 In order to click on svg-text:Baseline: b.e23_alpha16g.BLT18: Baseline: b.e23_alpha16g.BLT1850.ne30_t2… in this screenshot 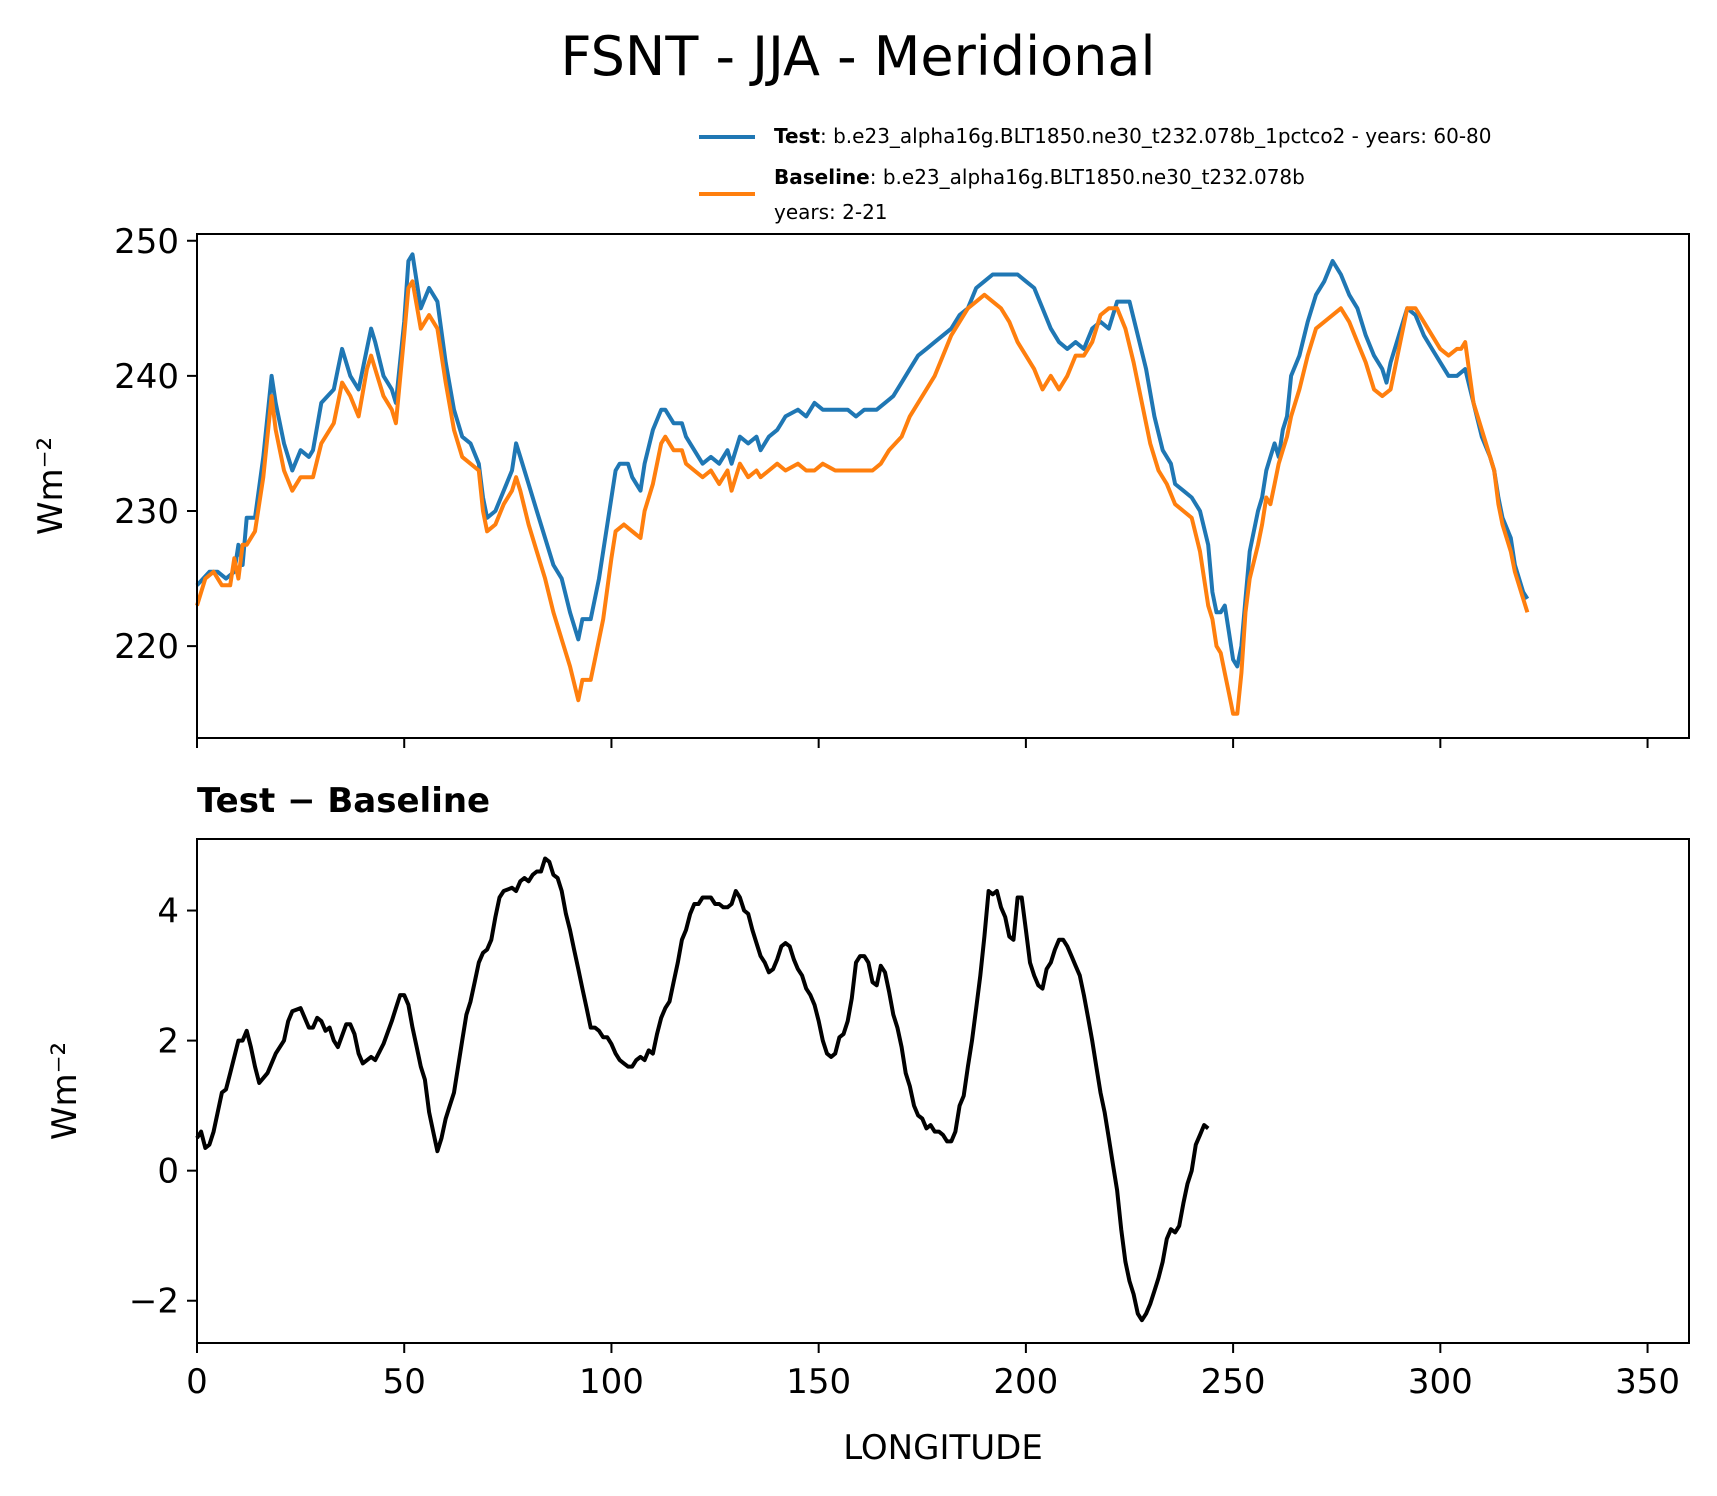, I will do `click(1039, 177)`.